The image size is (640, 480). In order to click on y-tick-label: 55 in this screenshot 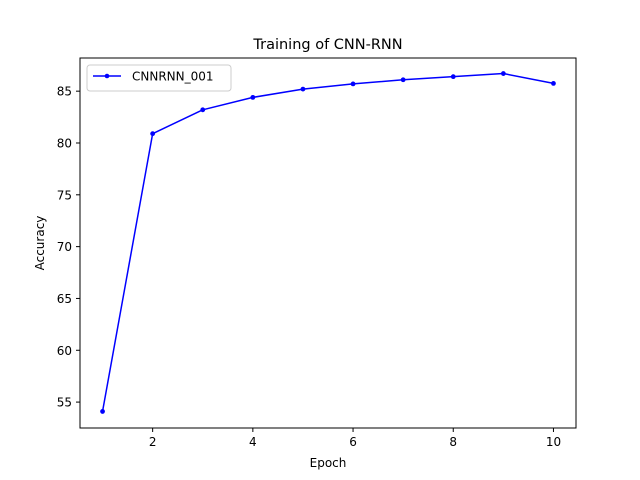, I will do `click(64, 403)`.